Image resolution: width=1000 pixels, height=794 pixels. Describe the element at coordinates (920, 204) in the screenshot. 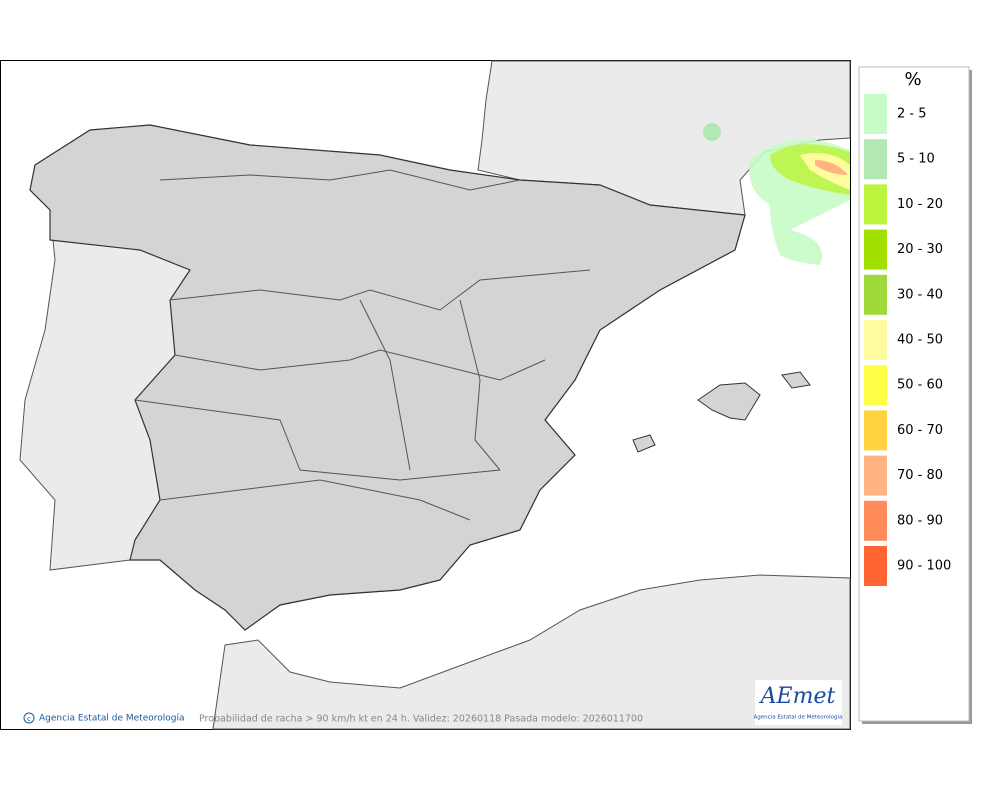

I see `legend-label: 10 - 20` at that location.